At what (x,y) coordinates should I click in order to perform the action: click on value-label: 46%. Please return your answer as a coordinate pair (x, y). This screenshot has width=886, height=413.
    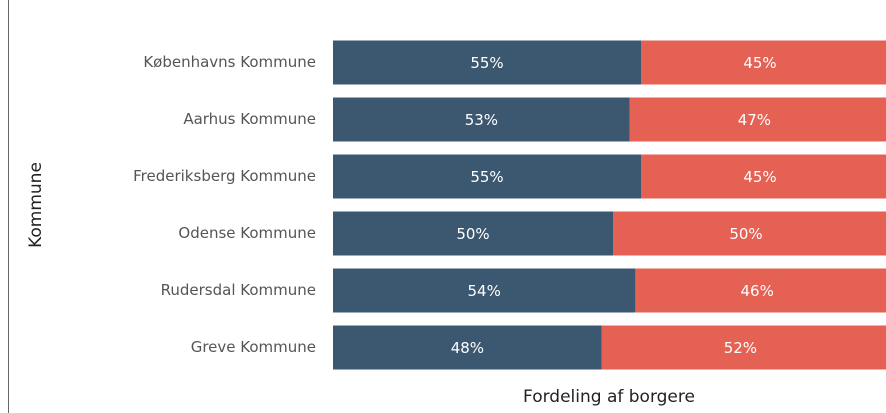
    Looking at the image, I should click on (757, 291).